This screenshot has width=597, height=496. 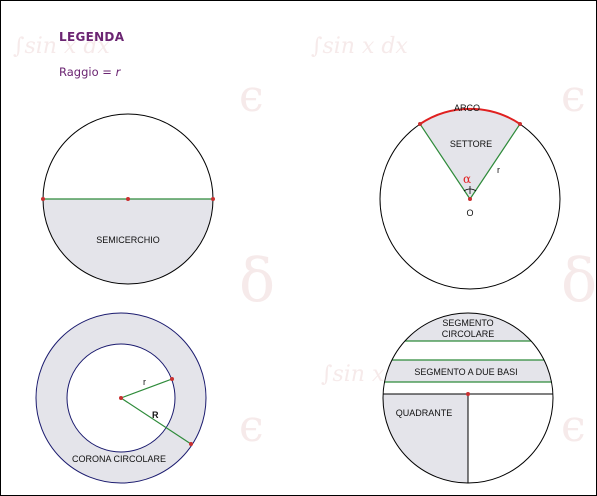 I want to click on annulus-label: CORONA CIRCOLARE, so click(x=119, y=459).